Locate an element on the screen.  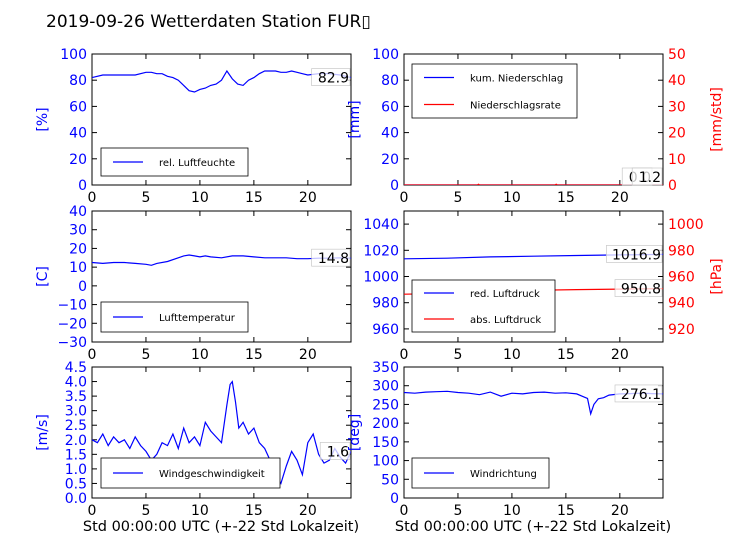
value-annotation: 1.2 is located at coordinates (650, 178).